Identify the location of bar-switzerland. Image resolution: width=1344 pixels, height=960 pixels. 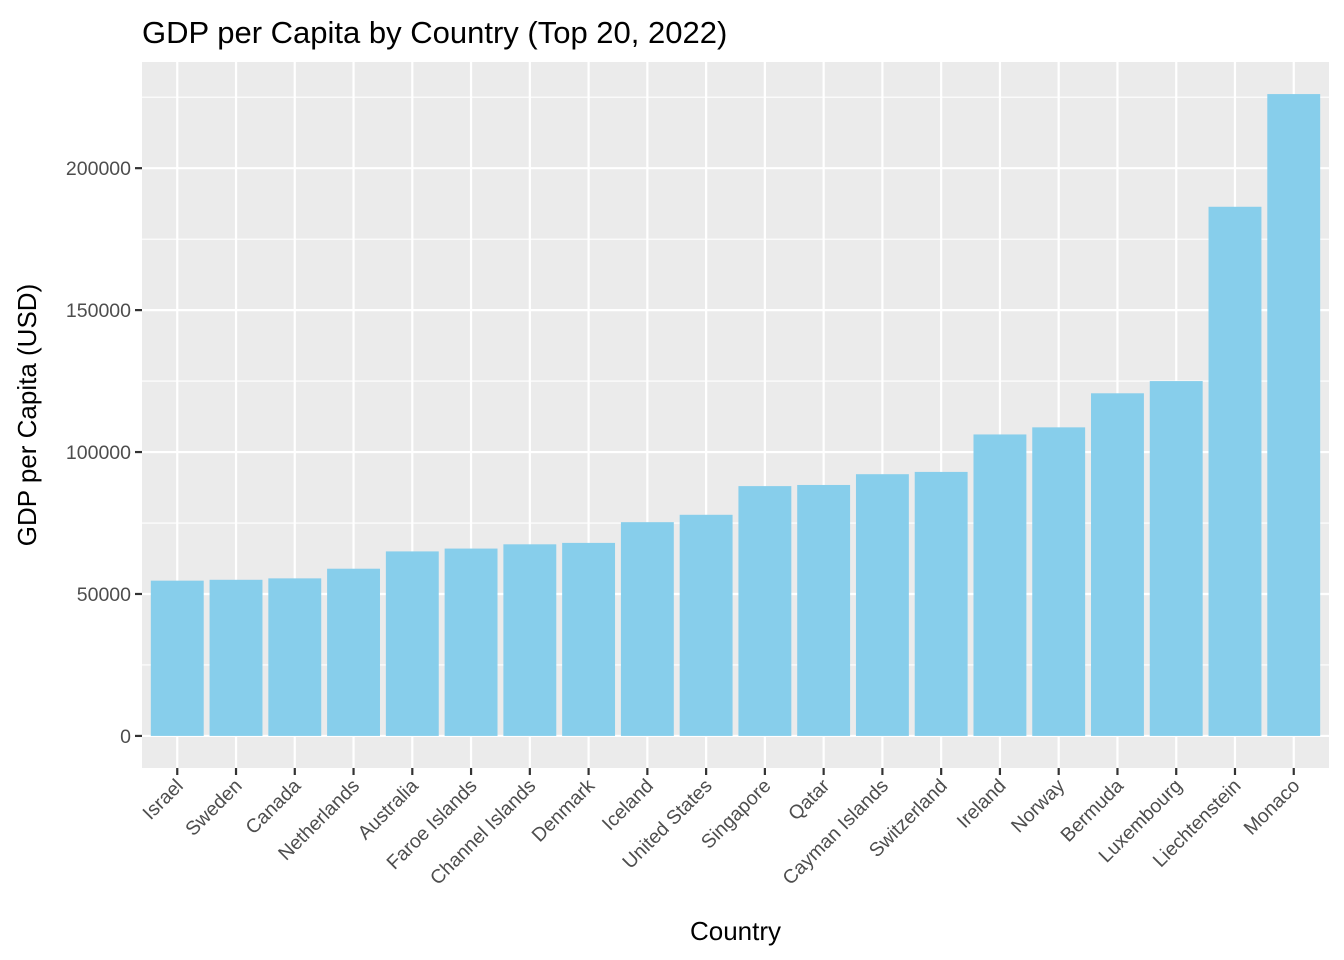
(941, 603).